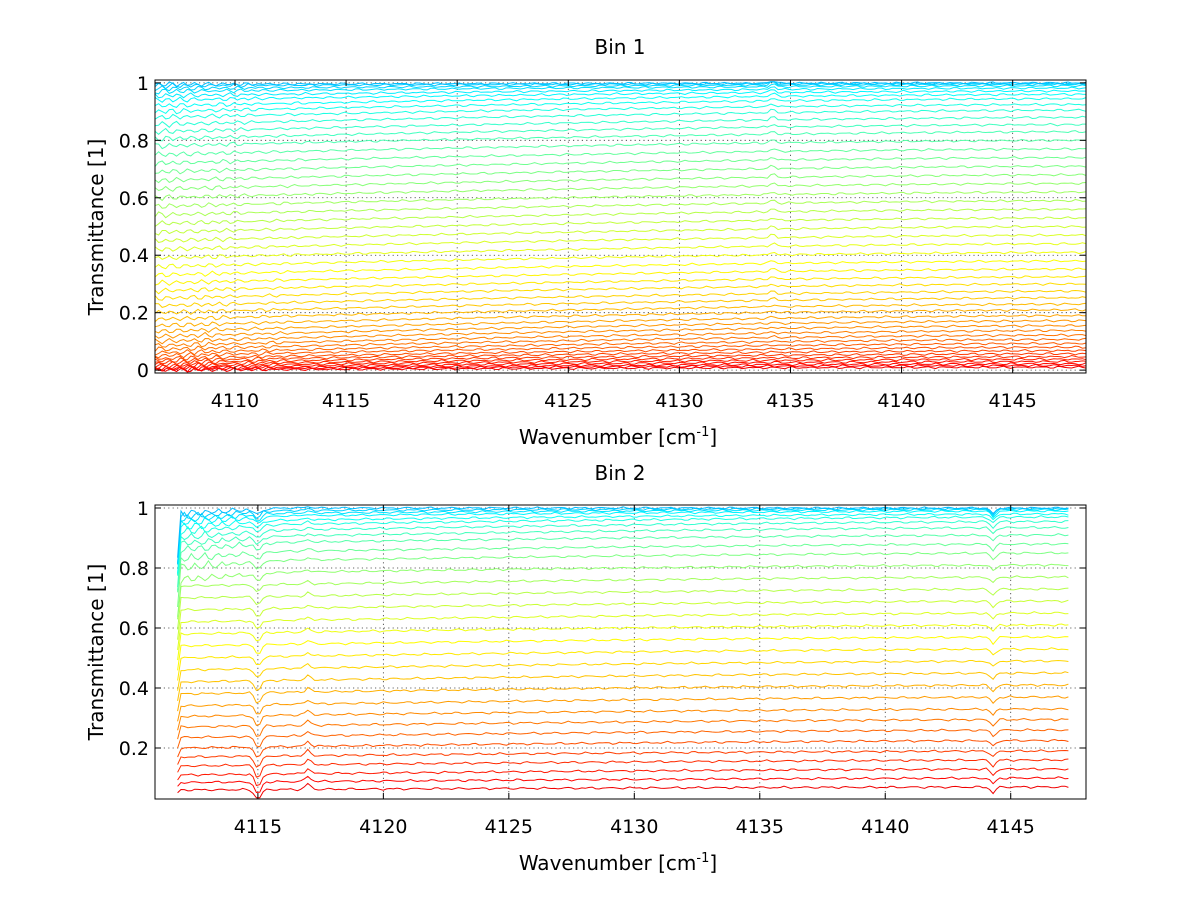  Describe the element at coordinates (608, 863) in the screenshot. I see `x-axis-label-main: Wavenumber [cm` at that location.